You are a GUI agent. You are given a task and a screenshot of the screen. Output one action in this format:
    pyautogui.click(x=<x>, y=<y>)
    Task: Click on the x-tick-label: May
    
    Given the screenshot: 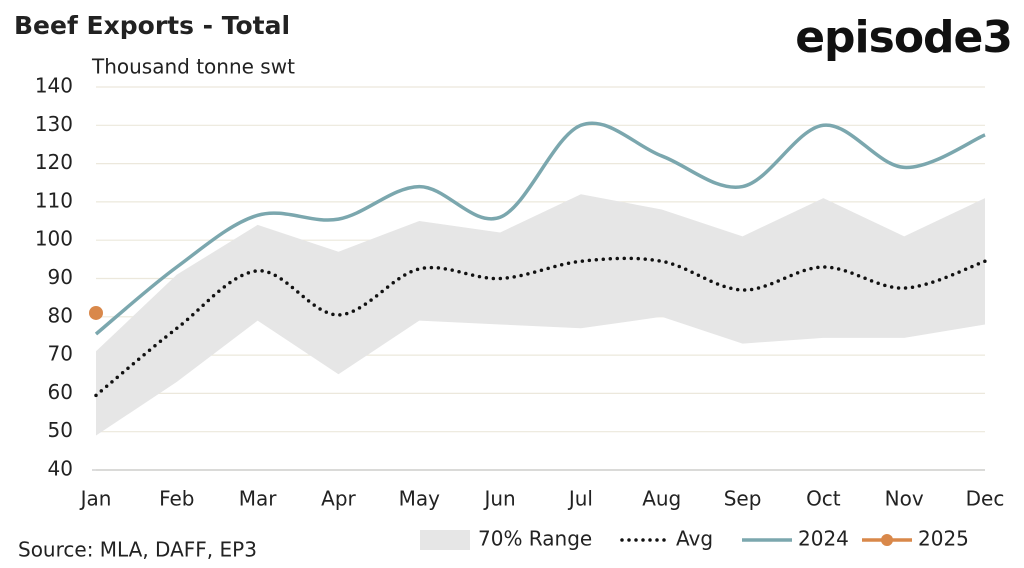 What is the action you would take?
    pyautogui.click(x=420, y=499)
    